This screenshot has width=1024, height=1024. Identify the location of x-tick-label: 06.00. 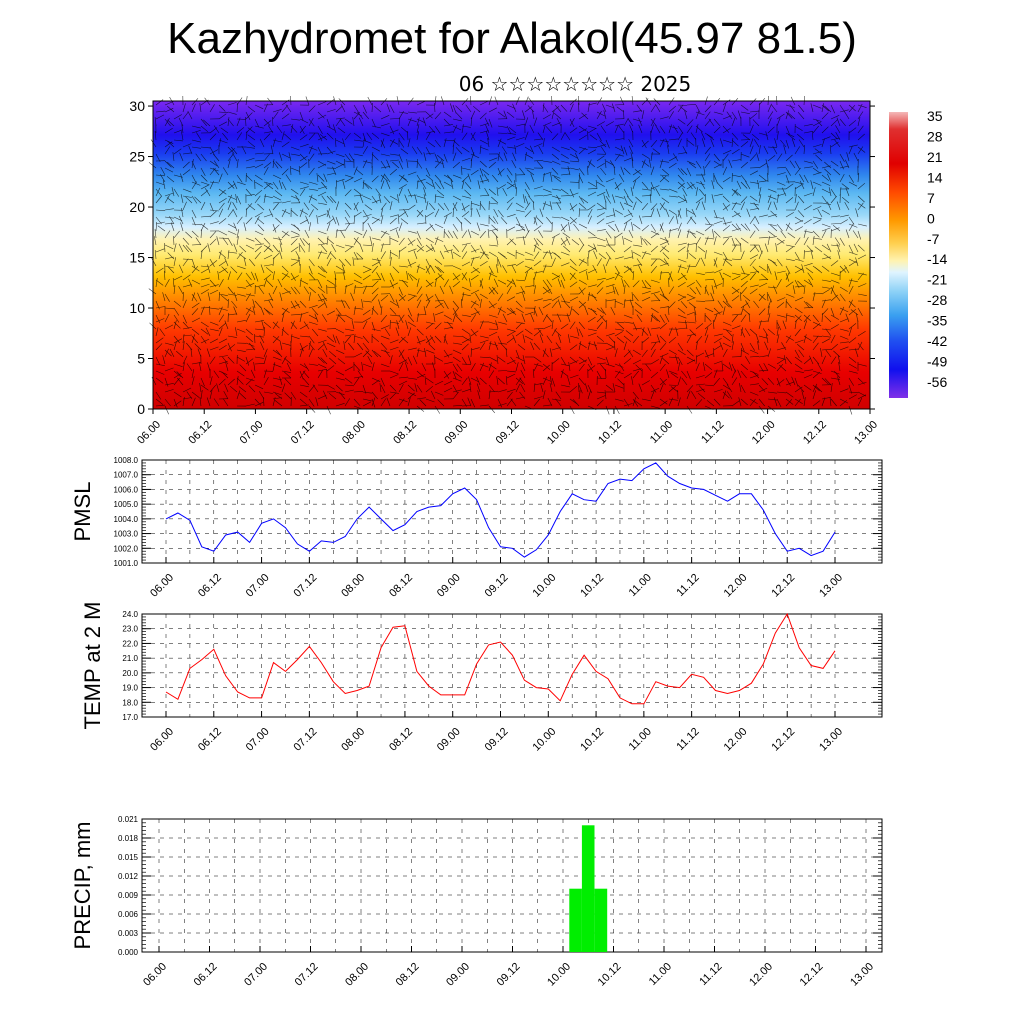
(155, 975).